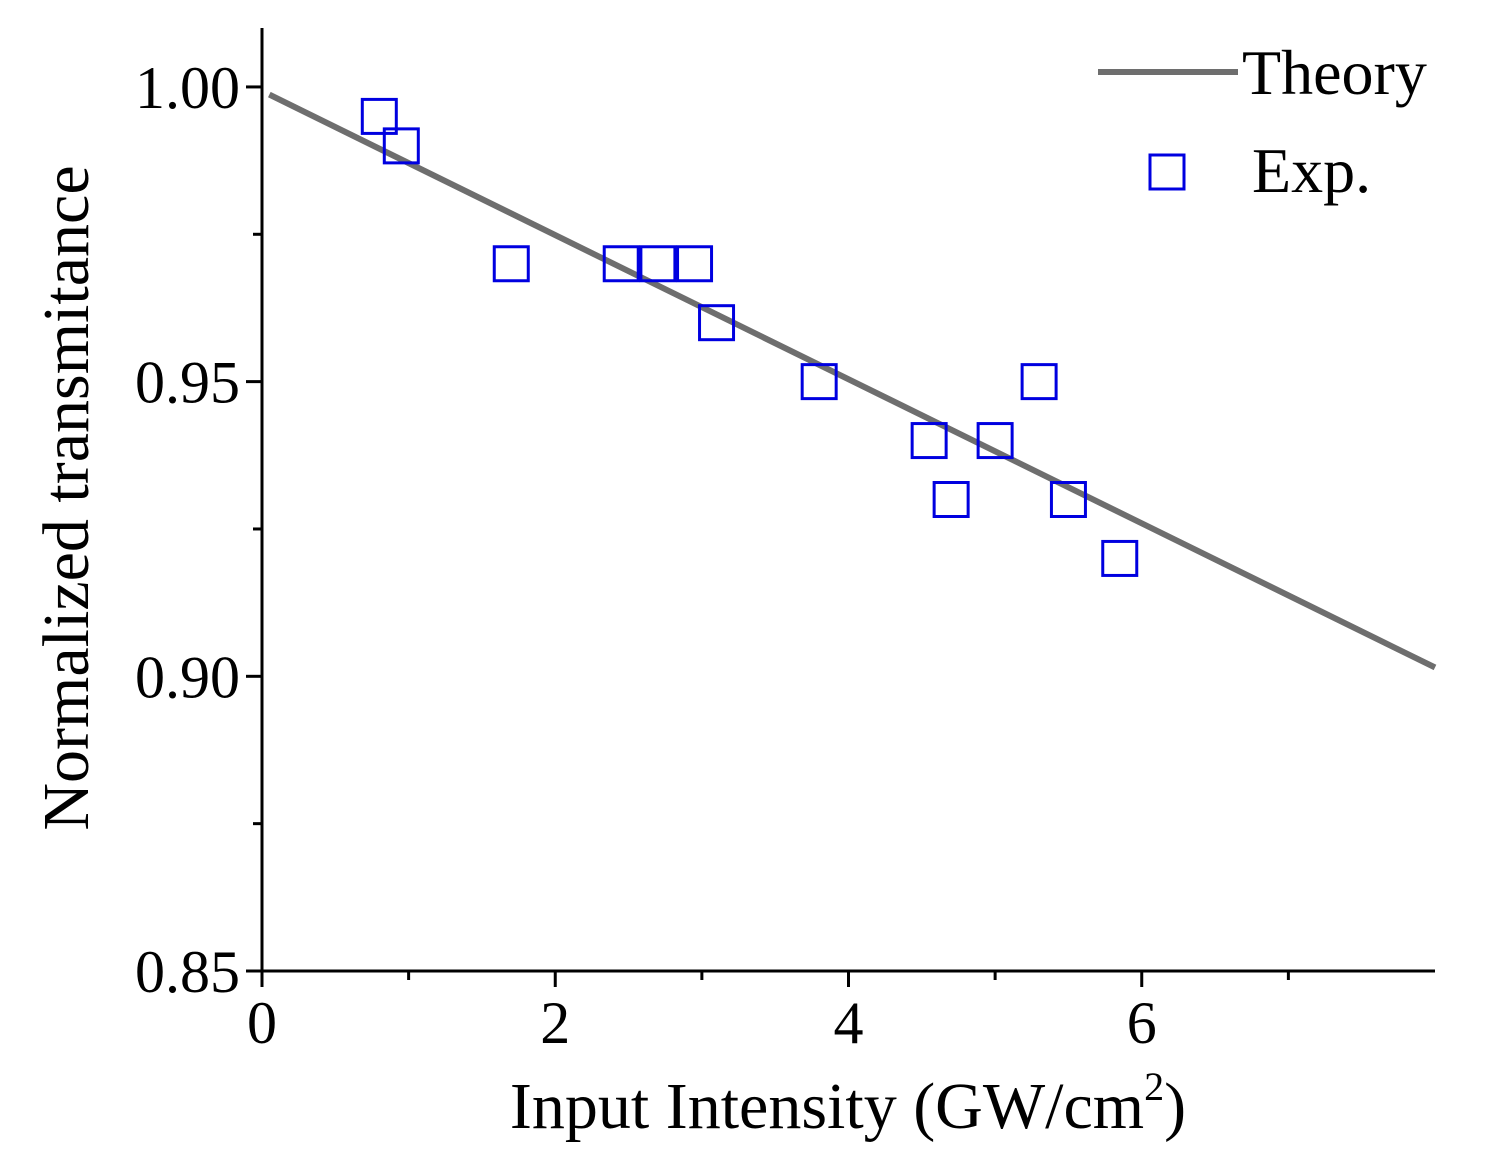 The image size is (1487, 1168). Describe the element at coordinates (187, 972) in the screenshot. I see `y-tick-label: 0.85` at that location.